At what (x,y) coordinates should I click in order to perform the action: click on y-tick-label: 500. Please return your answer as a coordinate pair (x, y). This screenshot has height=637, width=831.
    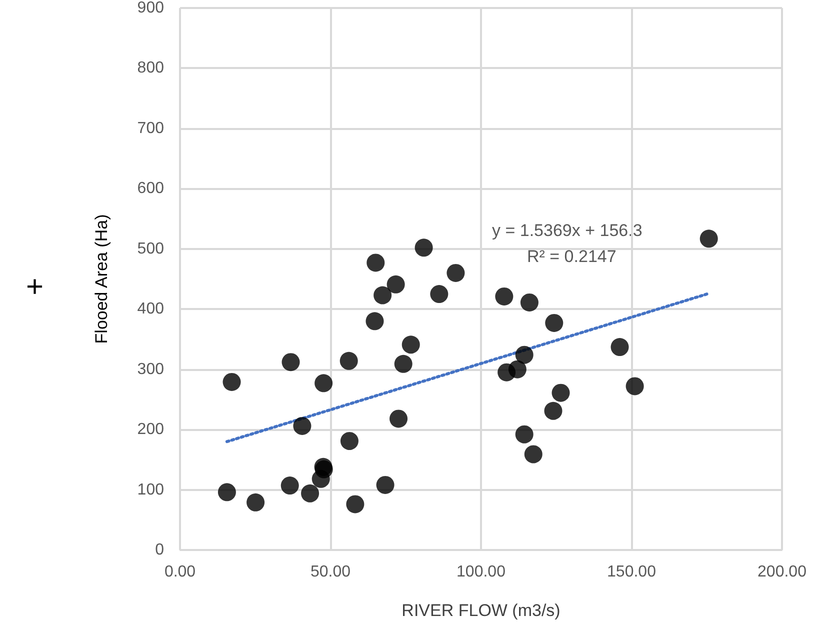
    Looking at the image, I should click on (150, 249).